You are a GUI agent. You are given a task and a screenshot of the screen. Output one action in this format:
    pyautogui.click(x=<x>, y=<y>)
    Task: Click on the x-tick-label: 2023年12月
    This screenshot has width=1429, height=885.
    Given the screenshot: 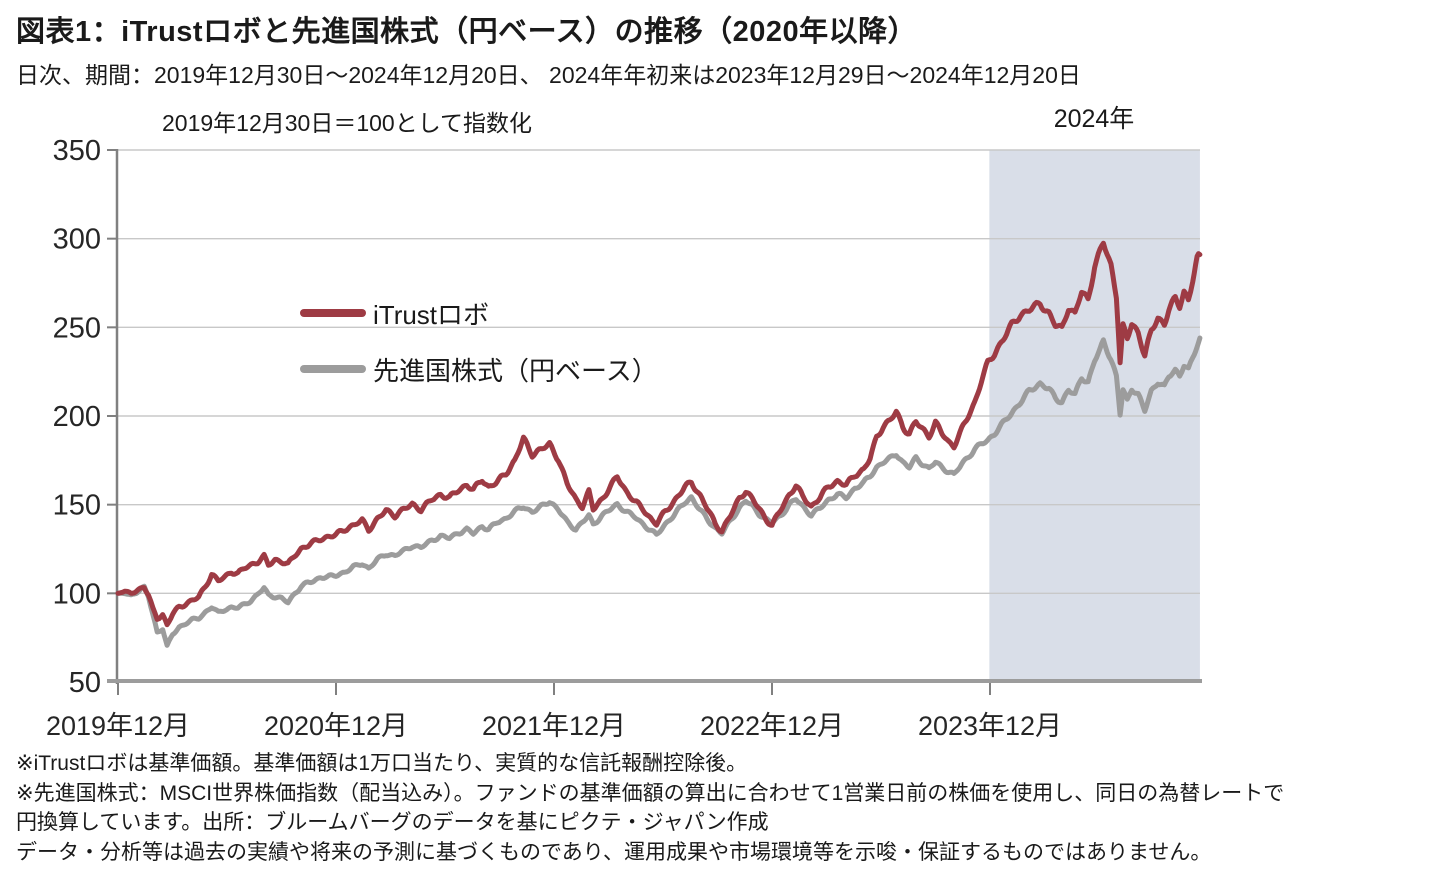 What is the action you would take?
    pyautogui.click(x=990, y=726)
    